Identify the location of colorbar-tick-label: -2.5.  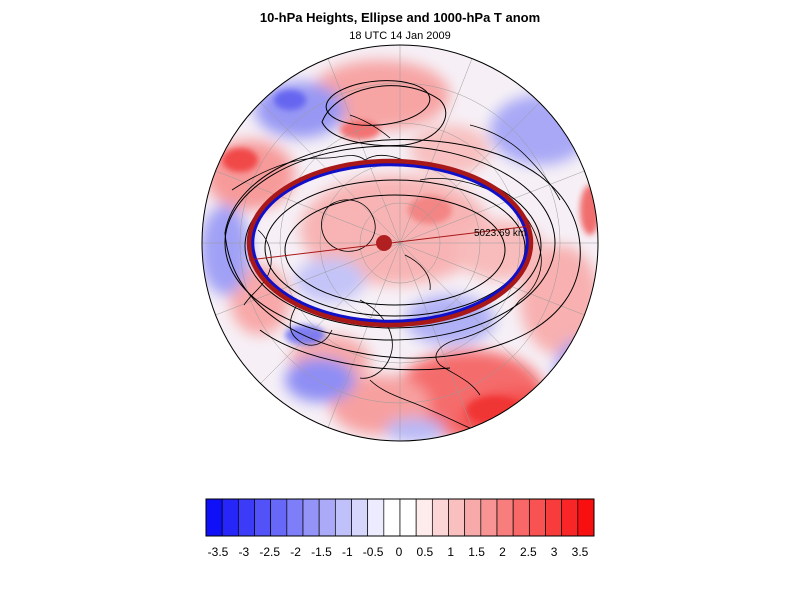
(269, 552).